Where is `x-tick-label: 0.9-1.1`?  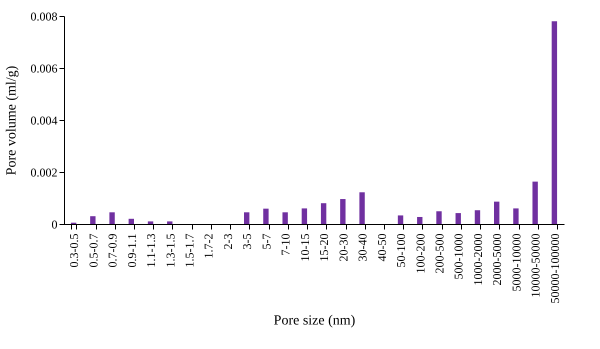 x-tick-label: 0.9-1.1 is located at coordinates (131, 251).